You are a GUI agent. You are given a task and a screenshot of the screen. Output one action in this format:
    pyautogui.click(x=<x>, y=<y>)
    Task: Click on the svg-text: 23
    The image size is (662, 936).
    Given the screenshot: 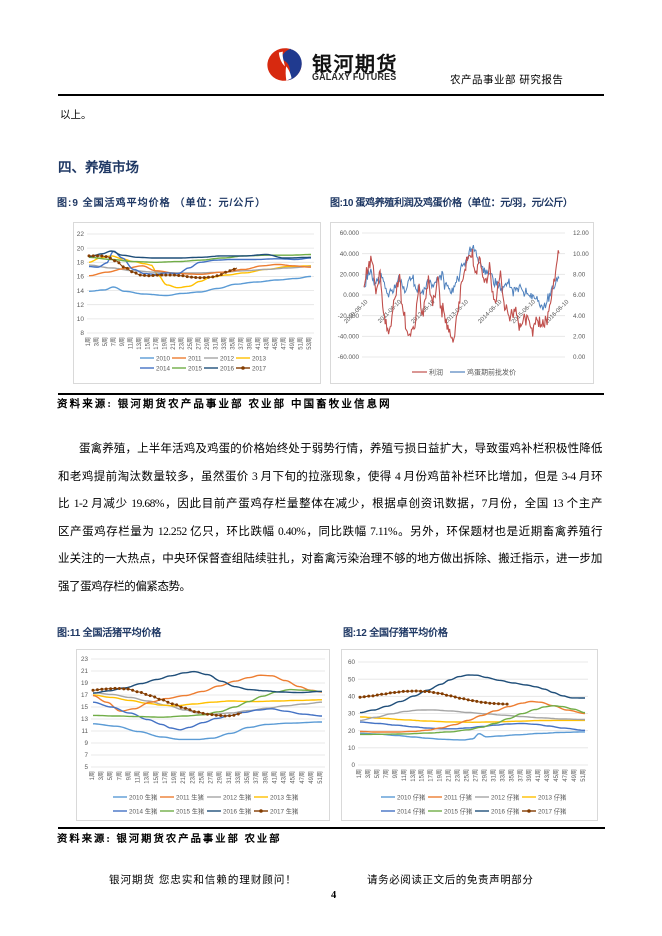 What is the action you would take?
    pyautogui.click(x=85, y=659)
    